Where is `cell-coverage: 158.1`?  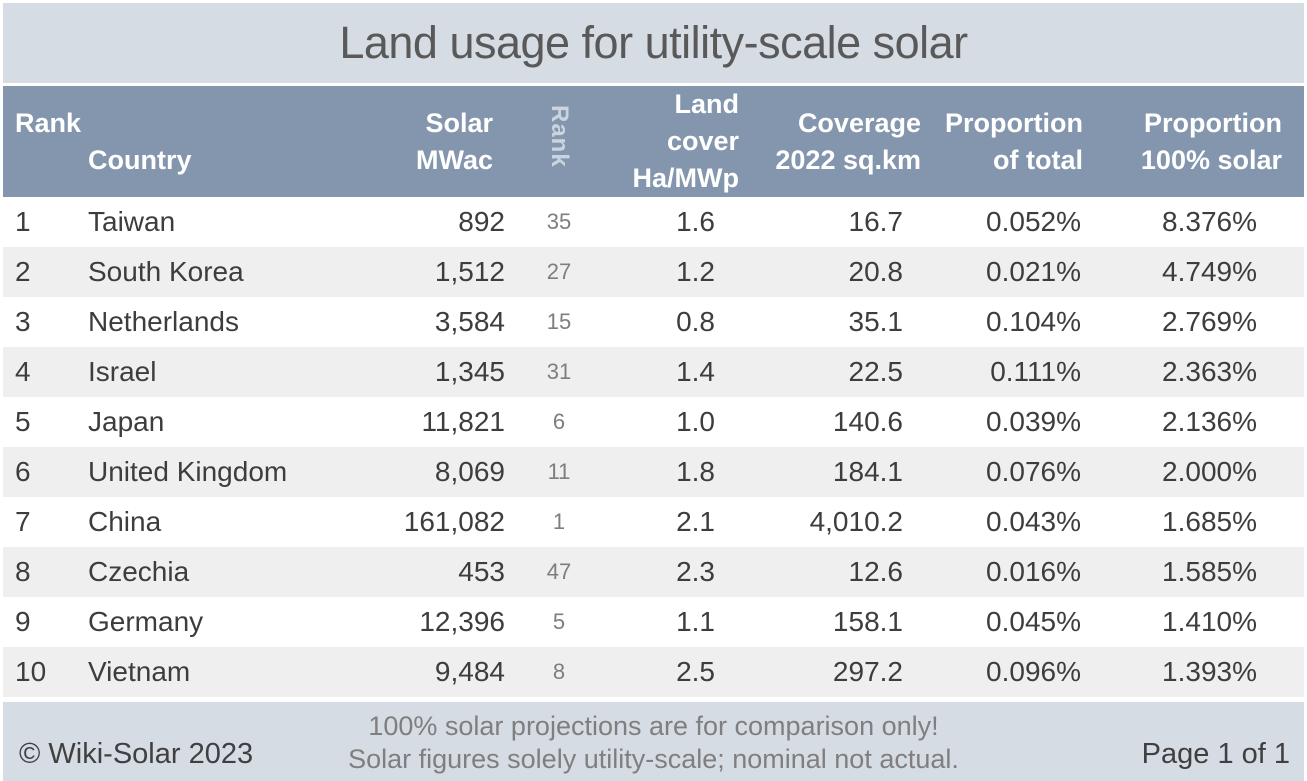 cell-coverage: 158.1 is located at coordinates (867, 621).